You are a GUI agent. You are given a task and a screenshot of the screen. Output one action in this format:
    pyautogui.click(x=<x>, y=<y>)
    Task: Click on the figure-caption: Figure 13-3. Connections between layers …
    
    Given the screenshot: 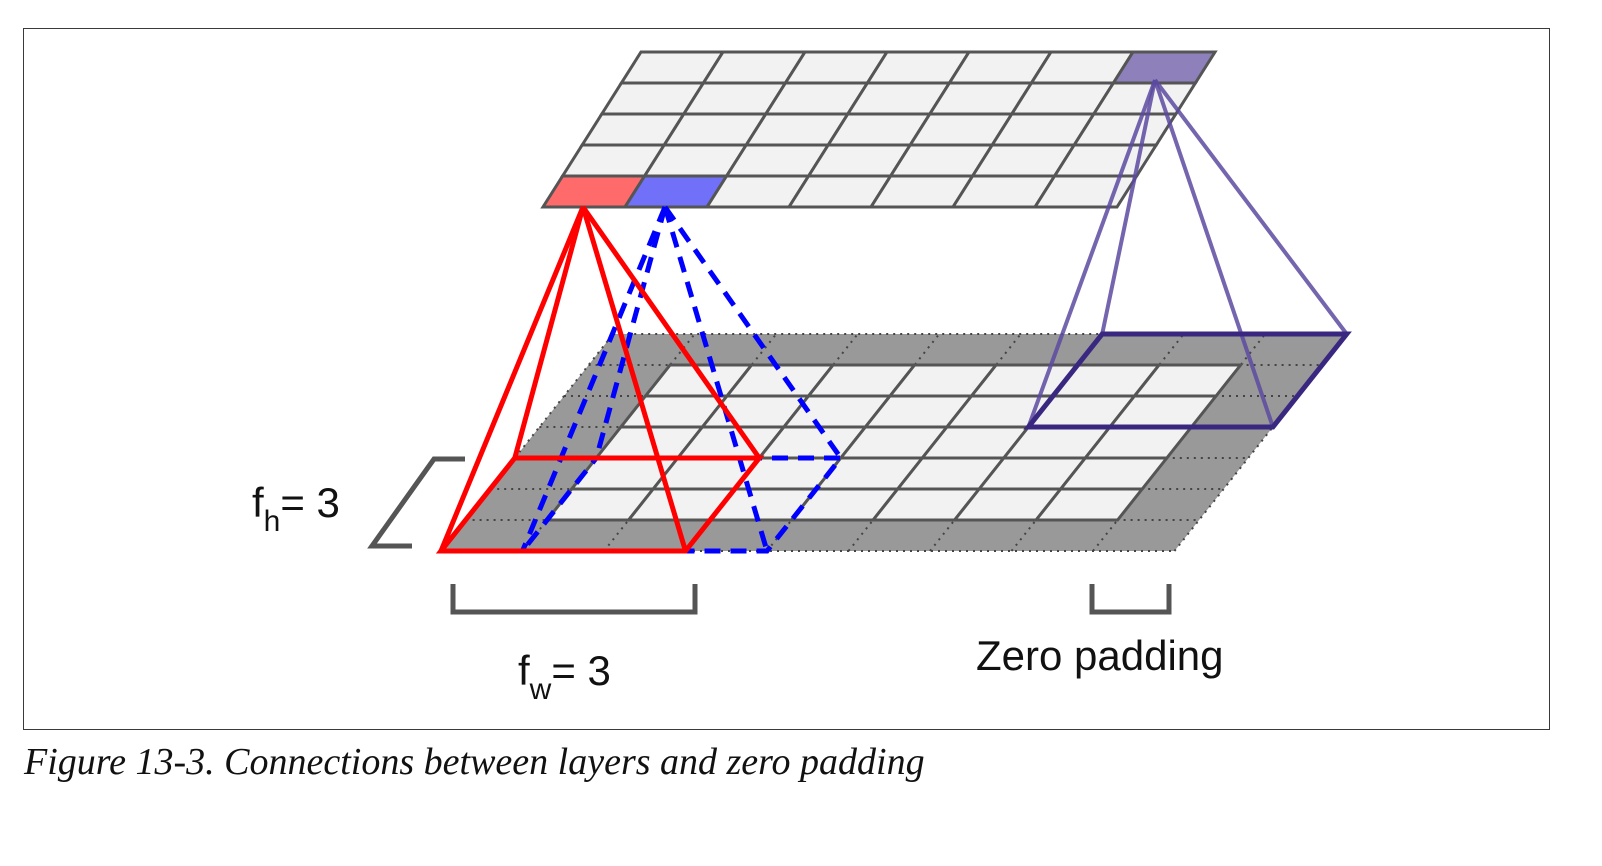 What is the action you would take?
    pyautogui.click(x=474, y=762)
    